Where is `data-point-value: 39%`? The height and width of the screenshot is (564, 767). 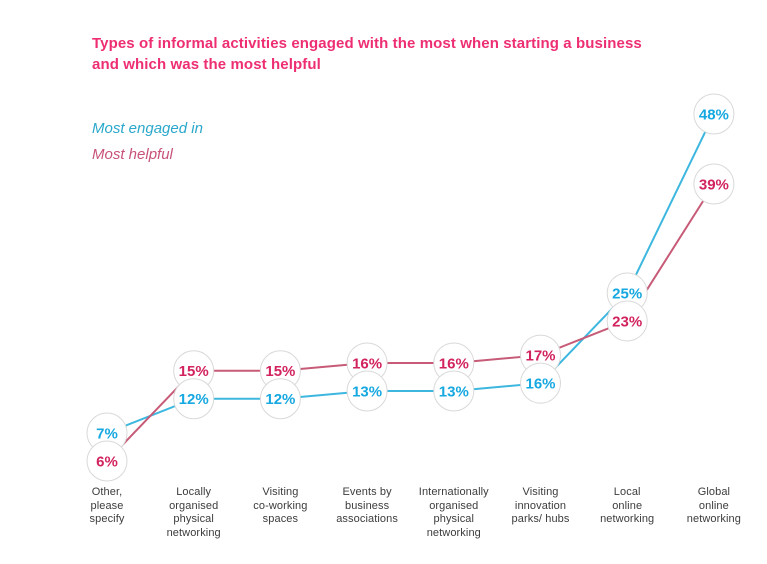 data-point-value: 39% is located at coordinates (714, 185).